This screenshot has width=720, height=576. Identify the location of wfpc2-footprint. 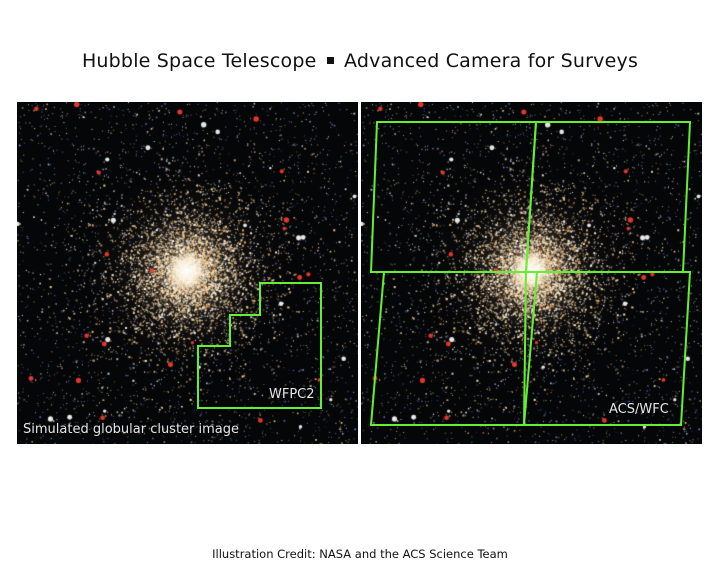
(259, 345).